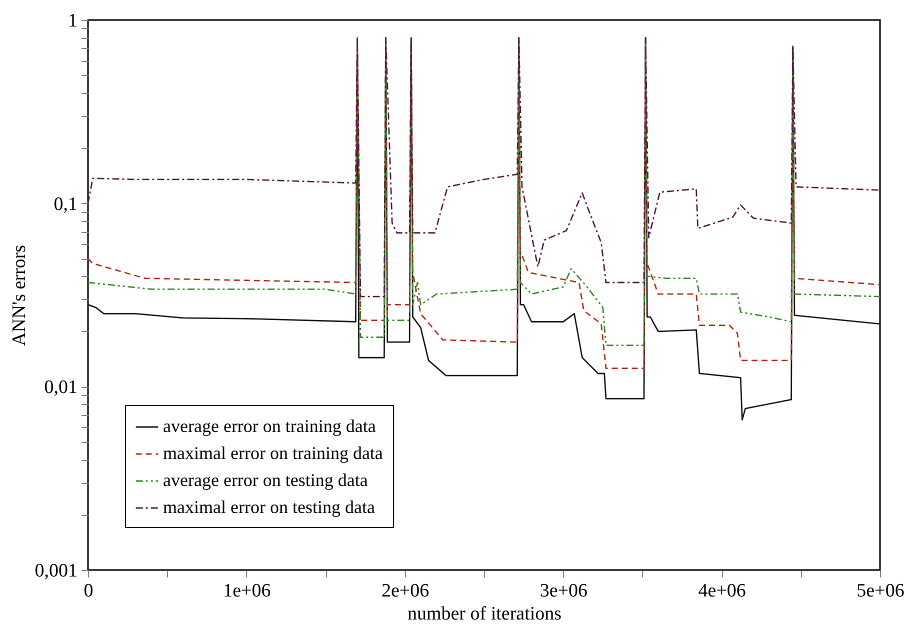 The image size is (908, 630). Describe the element at coordinates (880, 591) in the screenshot. I see `x-tick-label: 5e+06` at that location.